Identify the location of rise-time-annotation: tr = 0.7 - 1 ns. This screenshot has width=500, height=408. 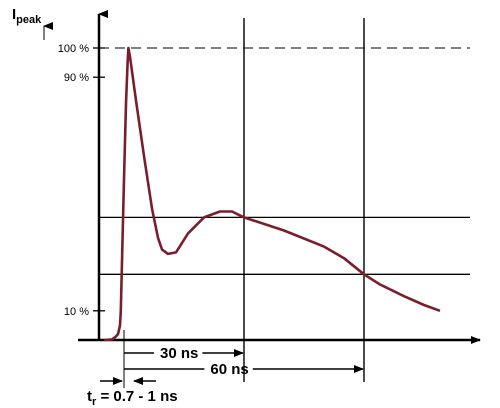
(132, 369).